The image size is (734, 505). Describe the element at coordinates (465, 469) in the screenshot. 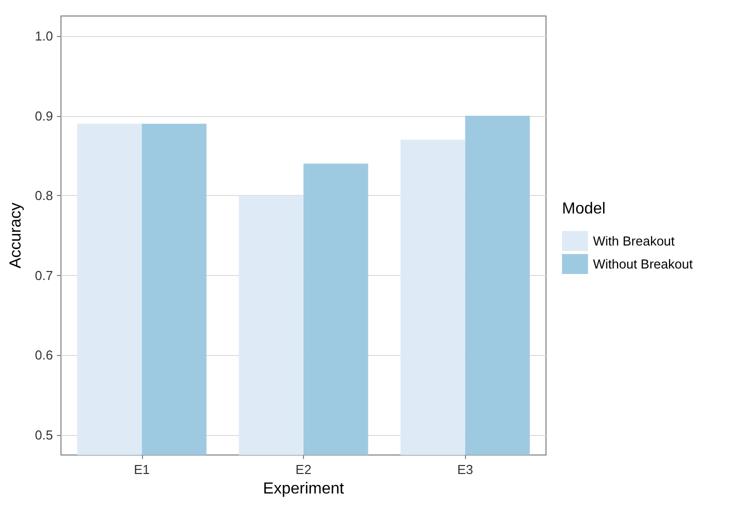

I see `x-tick-label: E3` at that location.